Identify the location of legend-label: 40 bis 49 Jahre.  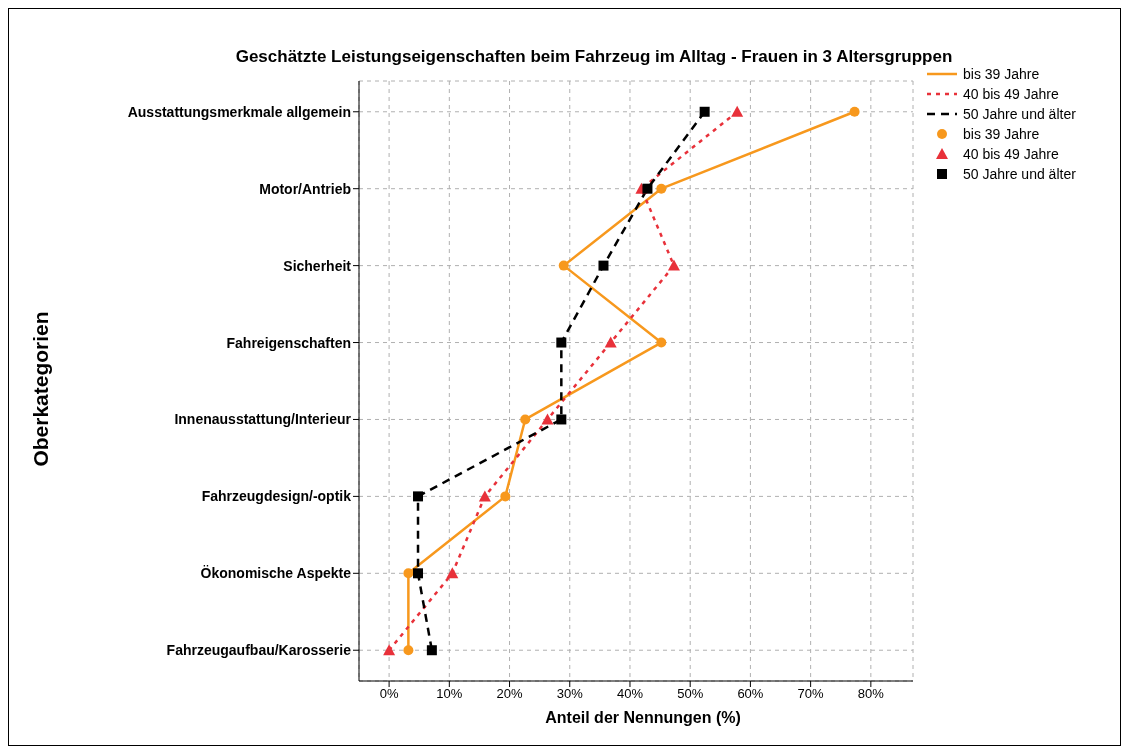
(1011, 154).